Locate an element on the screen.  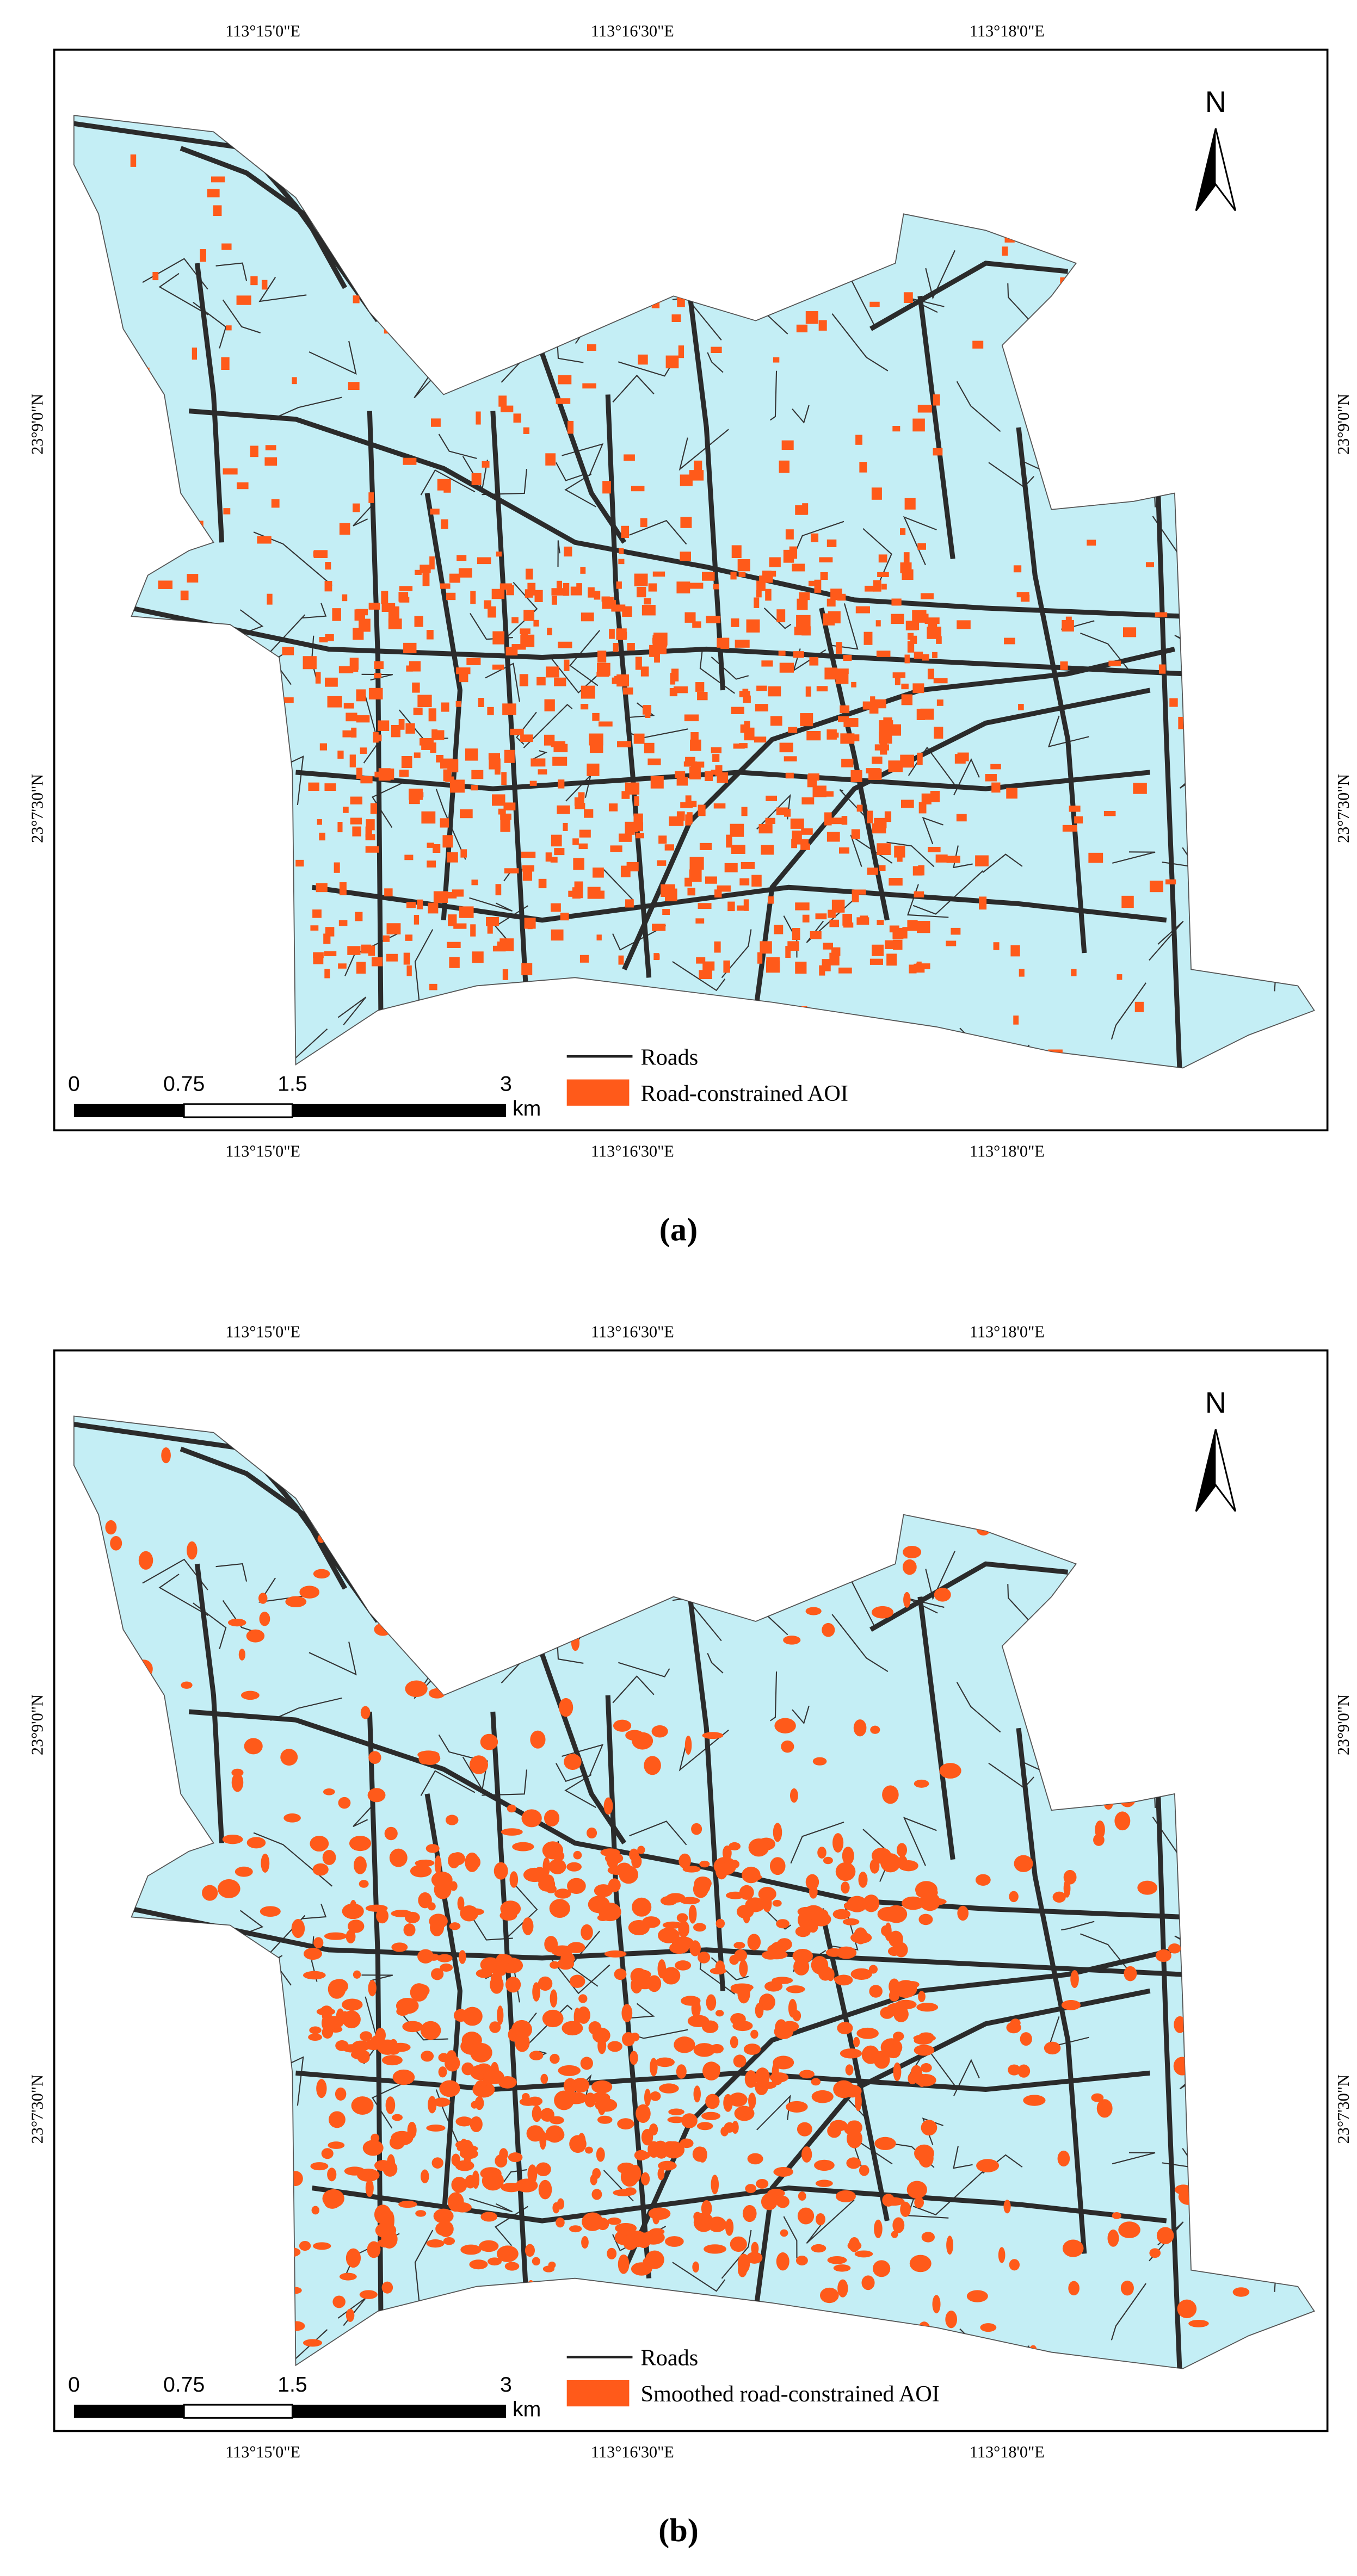
scale-bar is located at coordinates (128, 1110).